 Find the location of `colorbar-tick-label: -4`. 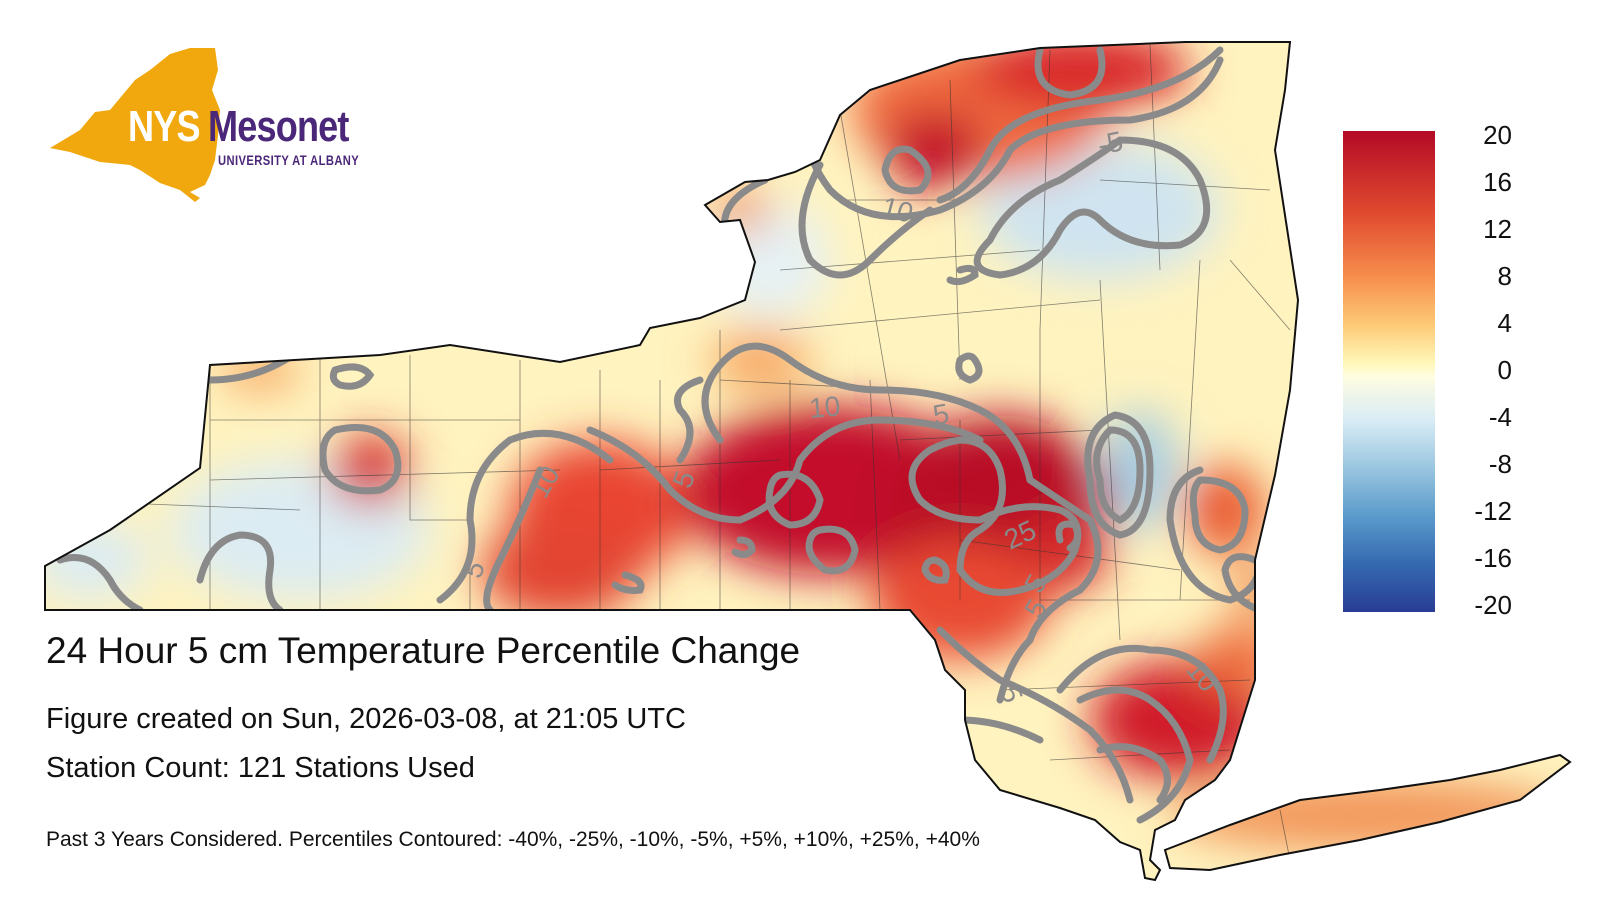

colorbar-tick-label: -4 is located at coordinates (1500, 417).